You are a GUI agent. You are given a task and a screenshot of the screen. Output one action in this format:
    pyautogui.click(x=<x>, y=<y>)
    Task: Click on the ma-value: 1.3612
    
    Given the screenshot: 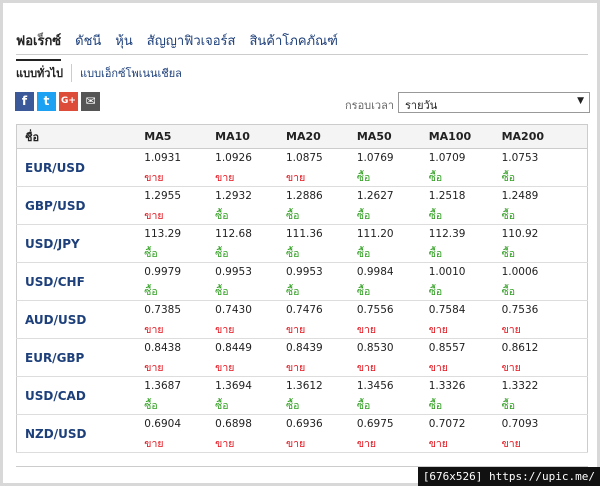 What is the action you would take?
    pyautogui.click(x=304, y=386)
    